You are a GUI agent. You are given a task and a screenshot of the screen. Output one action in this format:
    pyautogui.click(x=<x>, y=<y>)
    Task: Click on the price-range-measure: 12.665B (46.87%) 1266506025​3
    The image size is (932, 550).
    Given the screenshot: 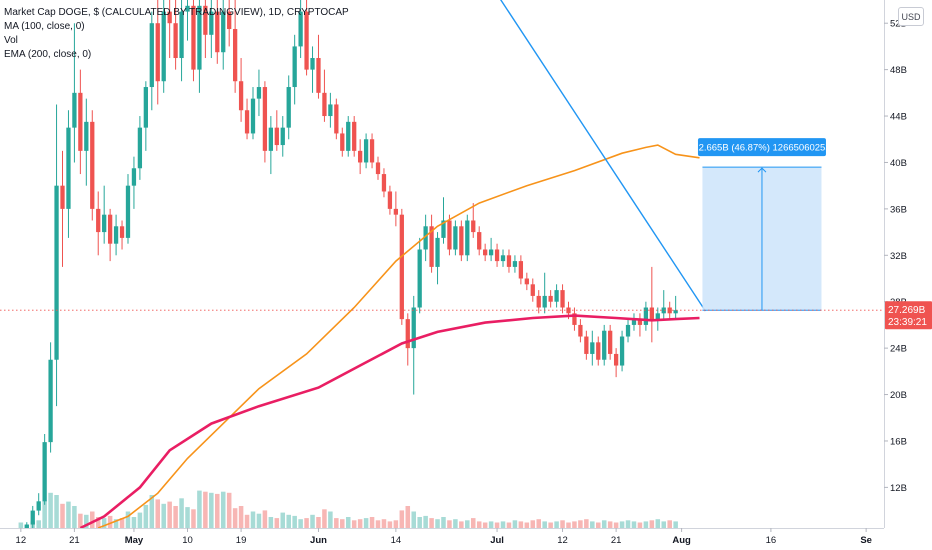 What is the action you would take?
    pyautogui.click(x=762, y=224)
    